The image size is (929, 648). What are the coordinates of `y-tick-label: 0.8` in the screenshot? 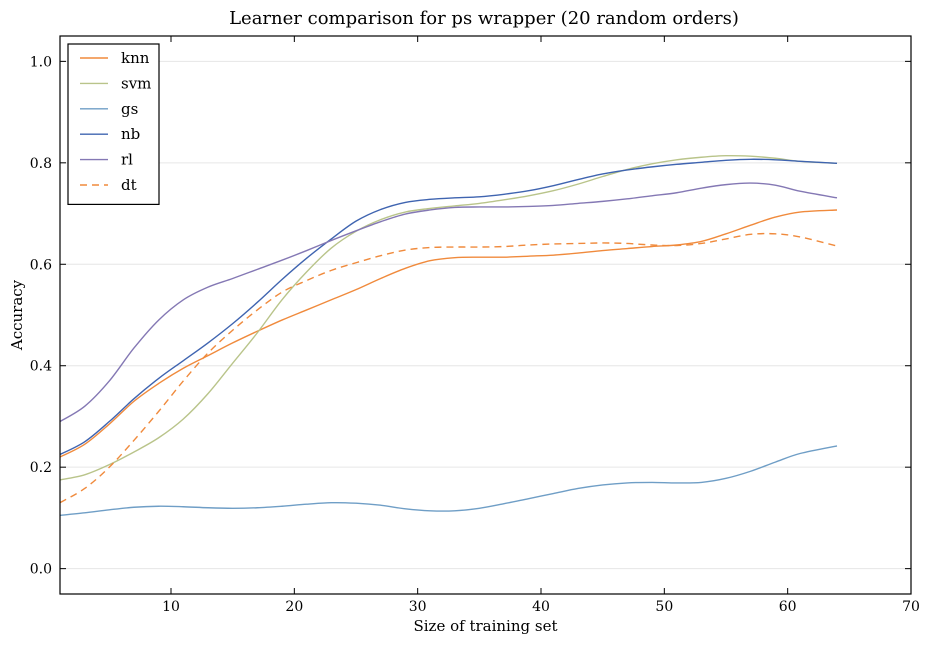 It's located at (41, 164).